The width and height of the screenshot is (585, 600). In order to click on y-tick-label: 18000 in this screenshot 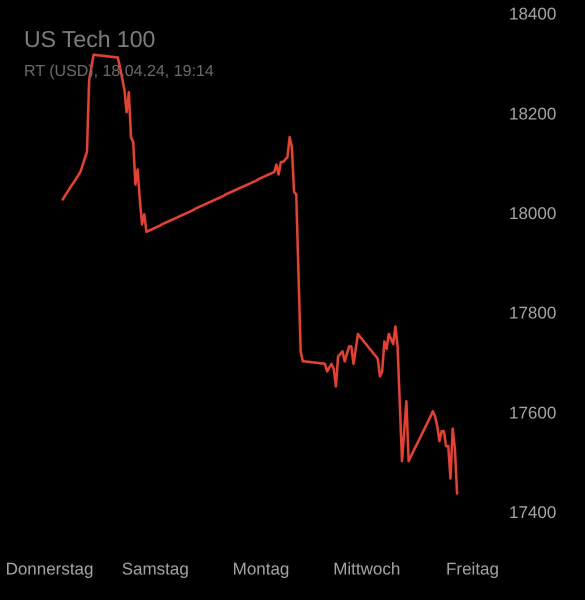, I will do `click(532, 214)`.